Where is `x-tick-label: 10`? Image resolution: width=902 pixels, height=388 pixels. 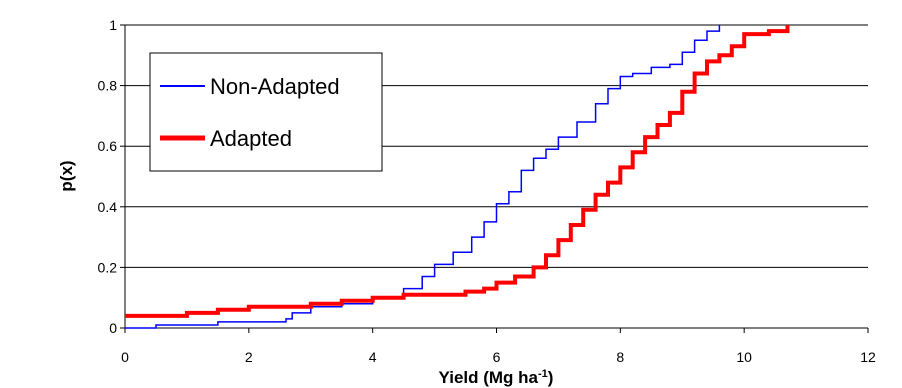 x-tick-label: 10 is located at coordinates (744, 357).